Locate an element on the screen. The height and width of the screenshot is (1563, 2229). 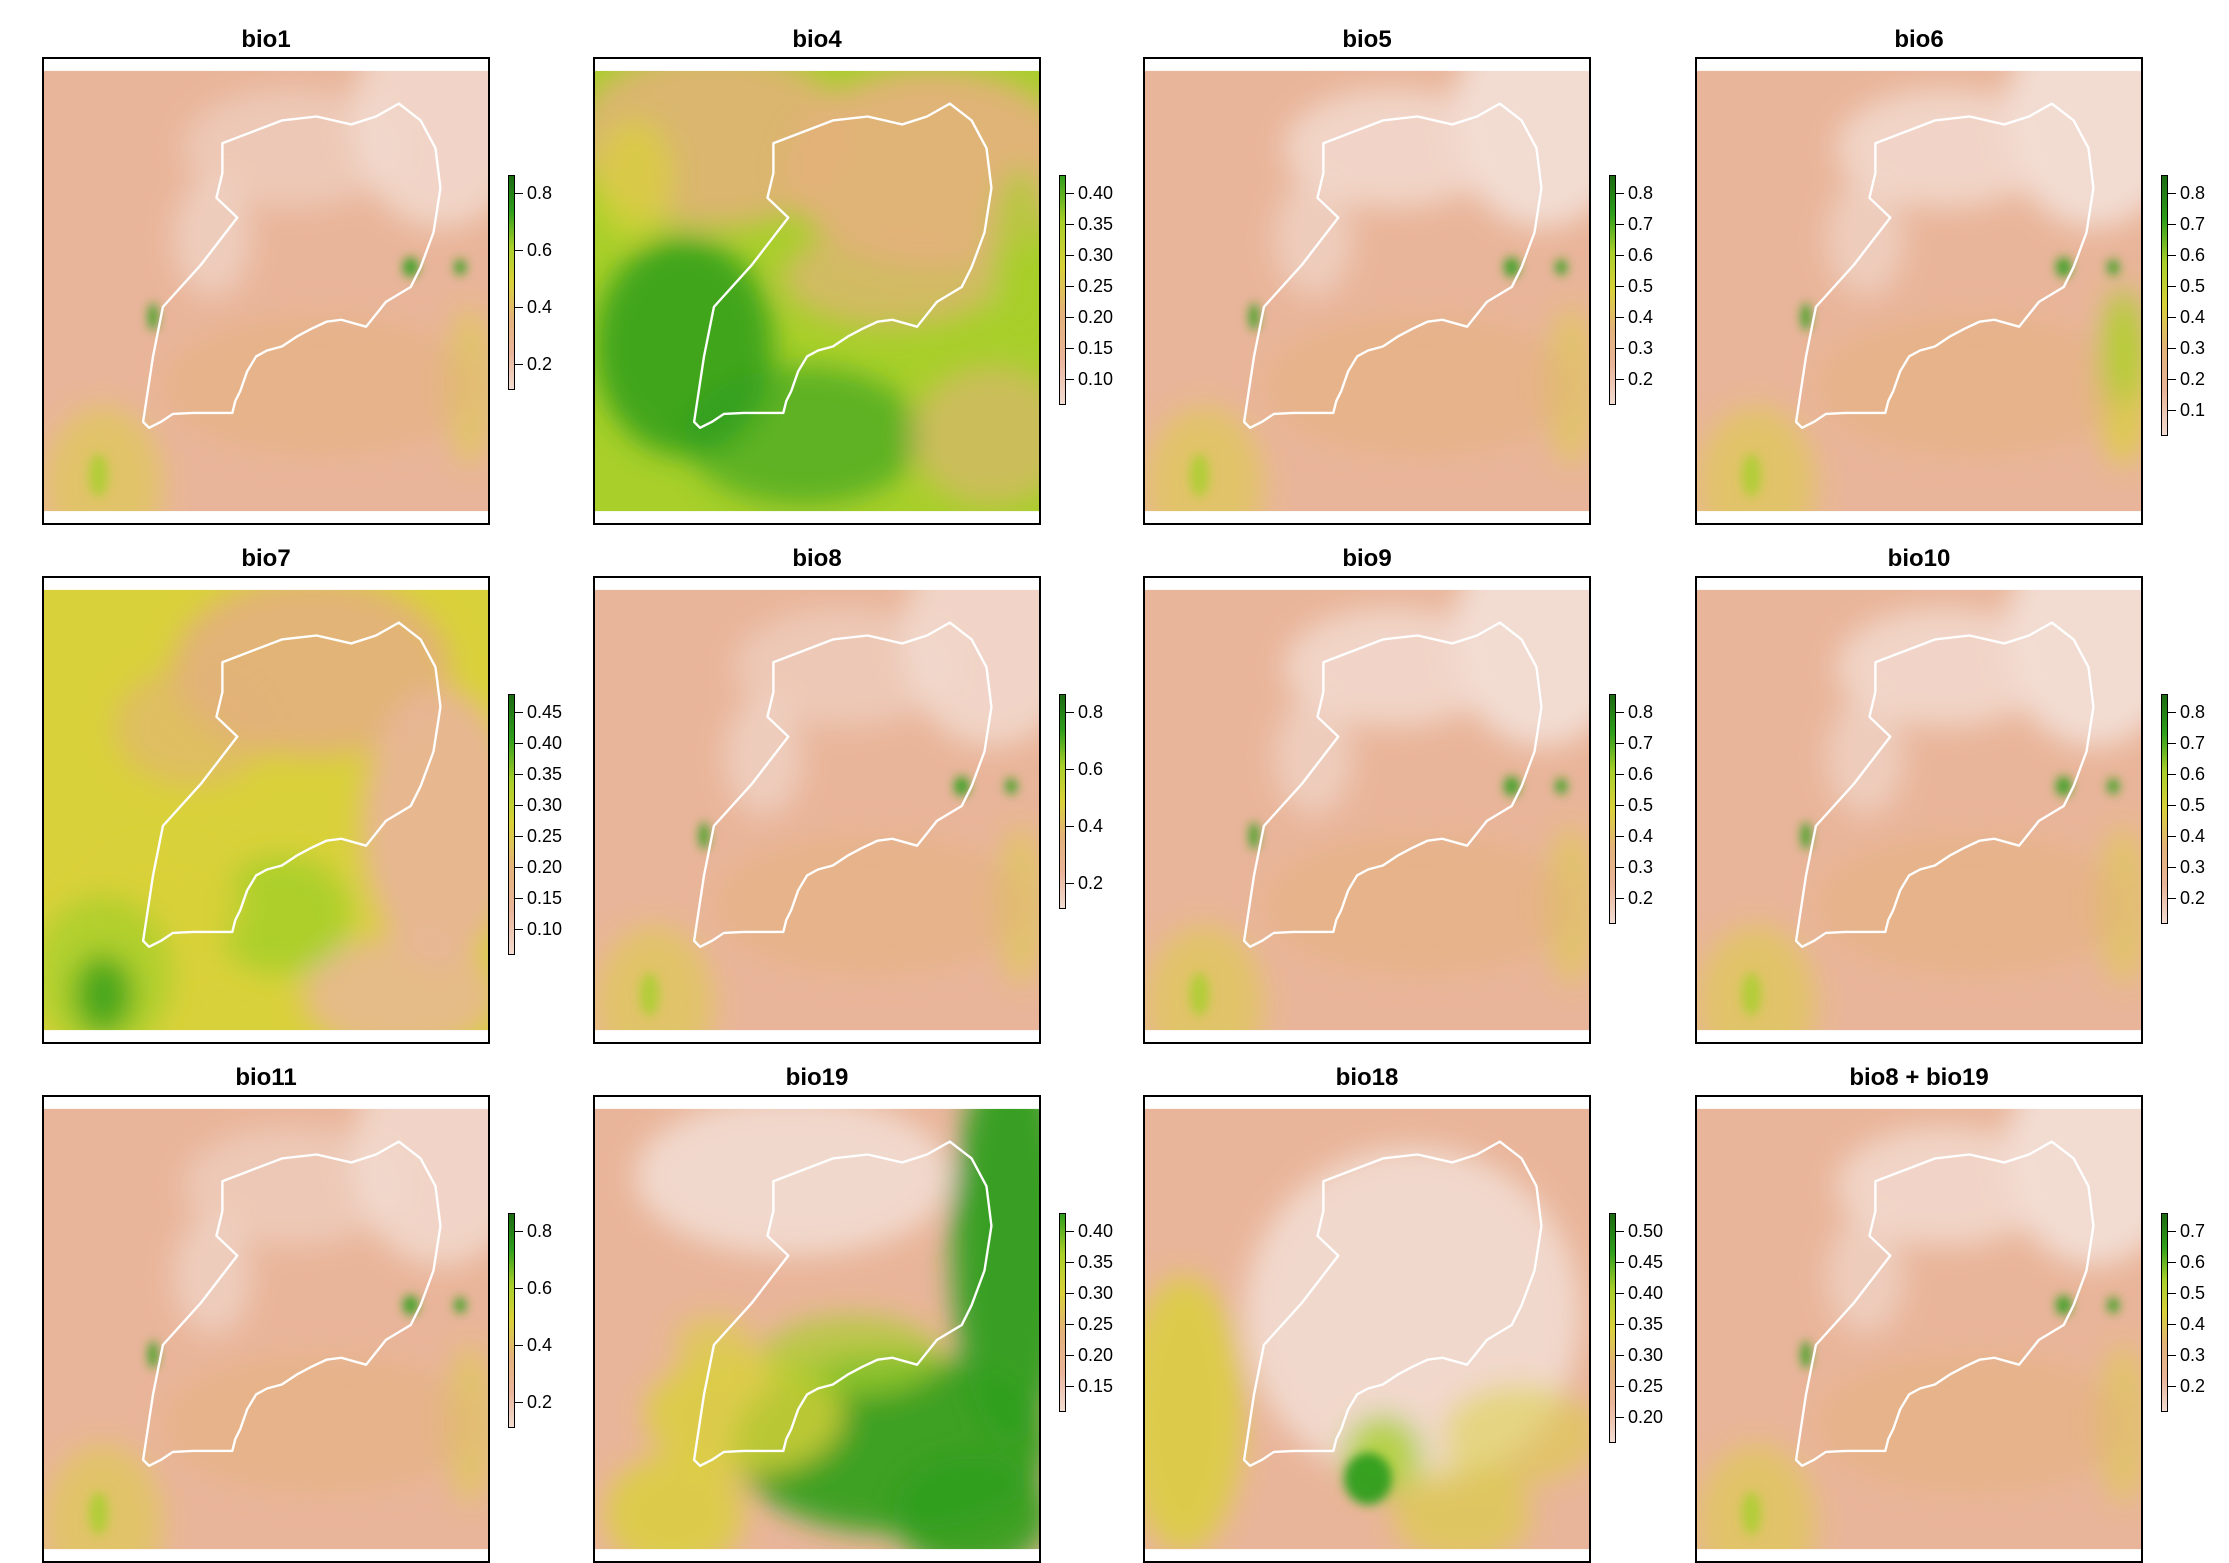
legend-label: 0.10 is located at coordinates (545, 929).